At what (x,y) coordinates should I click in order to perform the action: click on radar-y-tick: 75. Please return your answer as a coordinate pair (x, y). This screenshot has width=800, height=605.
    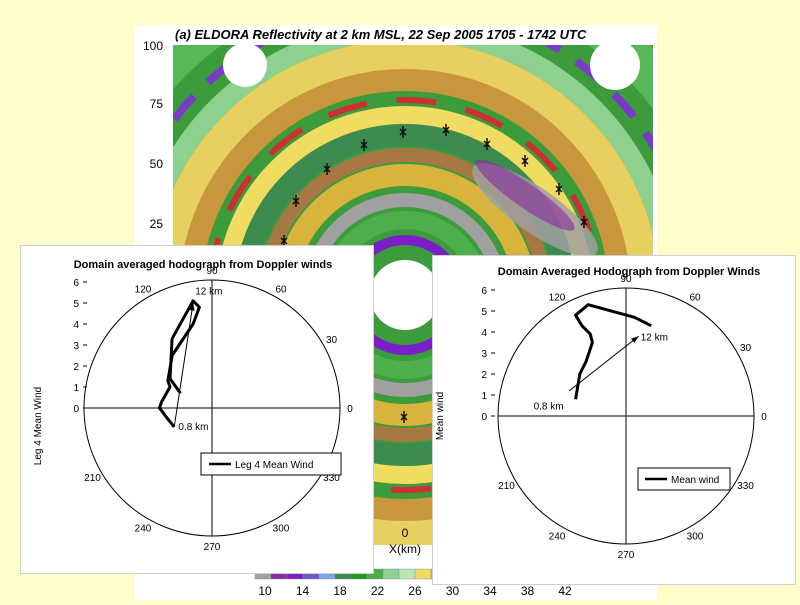
    Looking at the image, I should click on (157, 104).